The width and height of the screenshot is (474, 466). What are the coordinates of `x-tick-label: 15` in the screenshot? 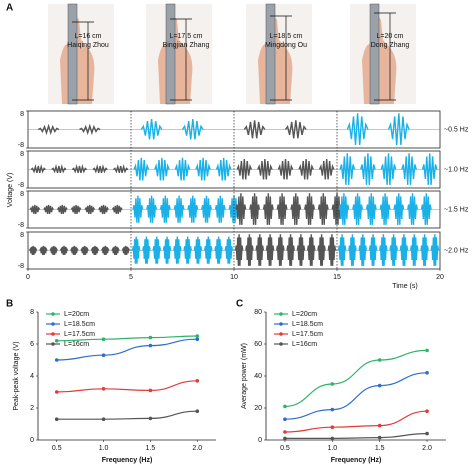 It's located at (337, 277).